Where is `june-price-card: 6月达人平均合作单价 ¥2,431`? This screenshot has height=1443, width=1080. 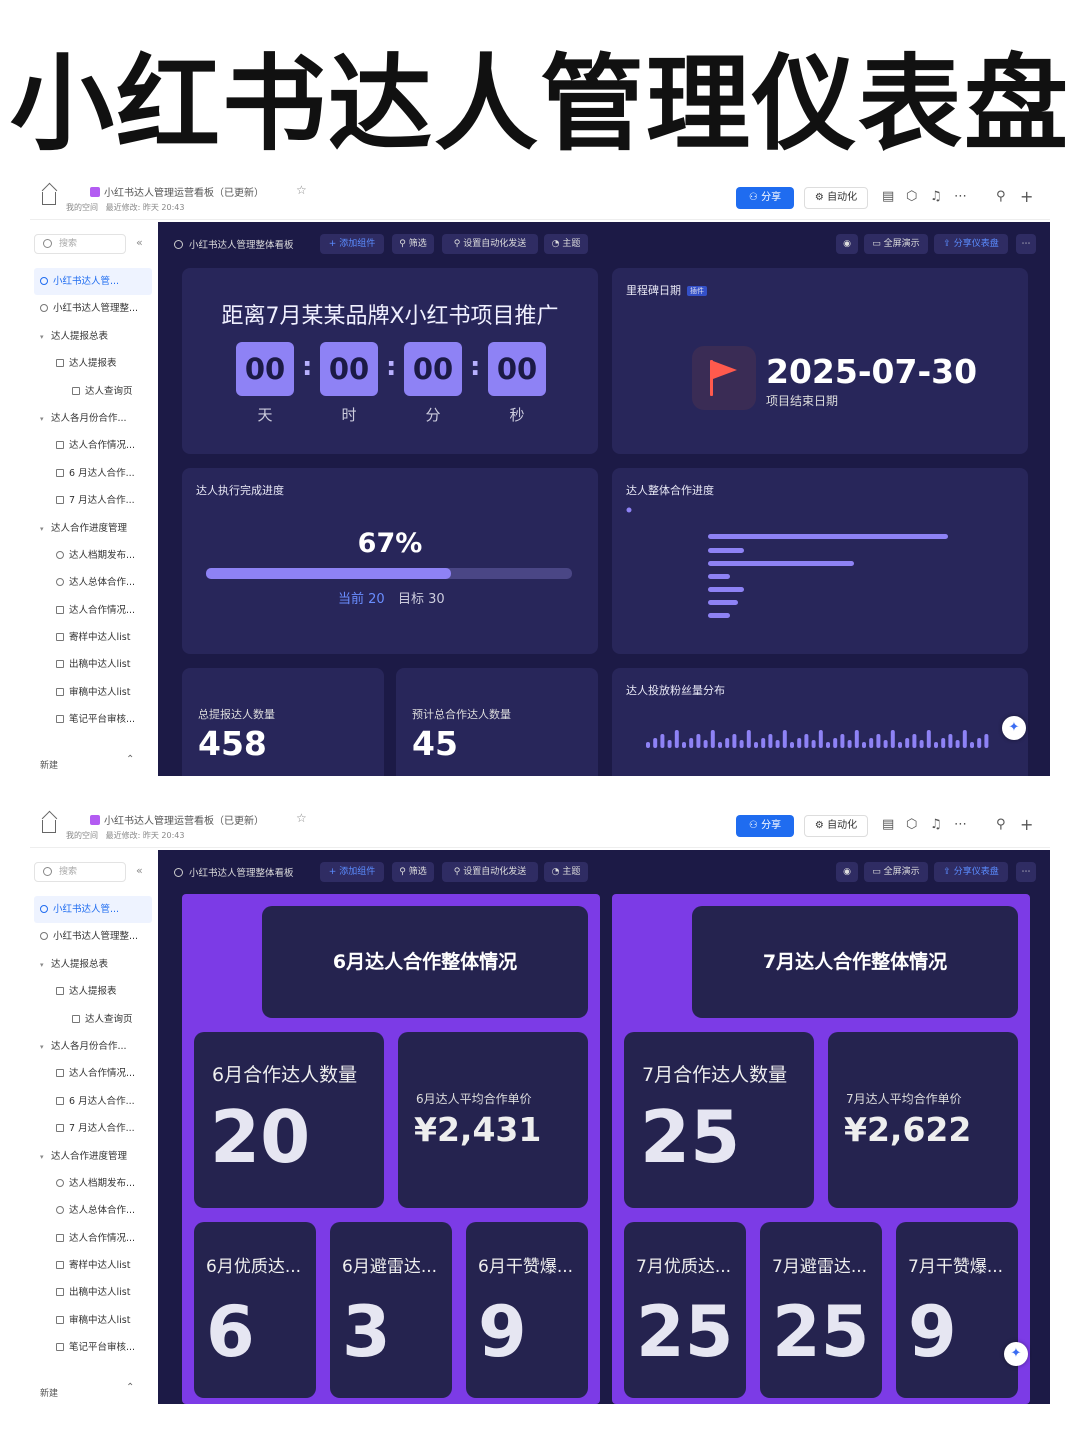 june-price-card: 6月达人平均合作单价 ¥2,431 is located at coordinates (493, 1120).